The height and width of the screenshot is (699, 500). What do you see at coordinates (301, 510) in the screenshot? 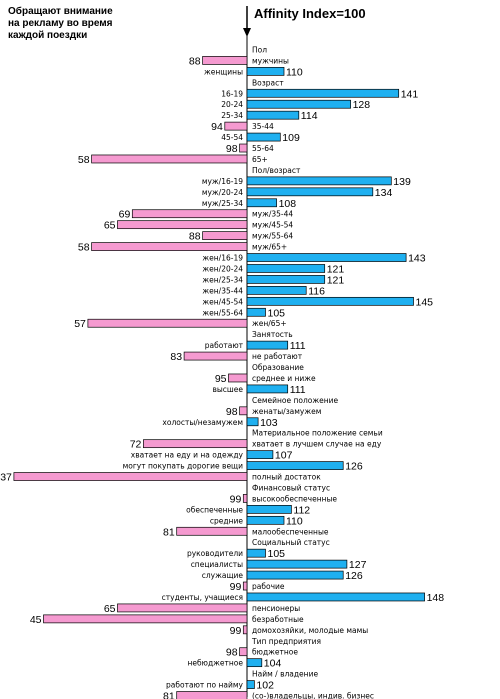
I see `value-label: 112` at bounding box center [301, 510].